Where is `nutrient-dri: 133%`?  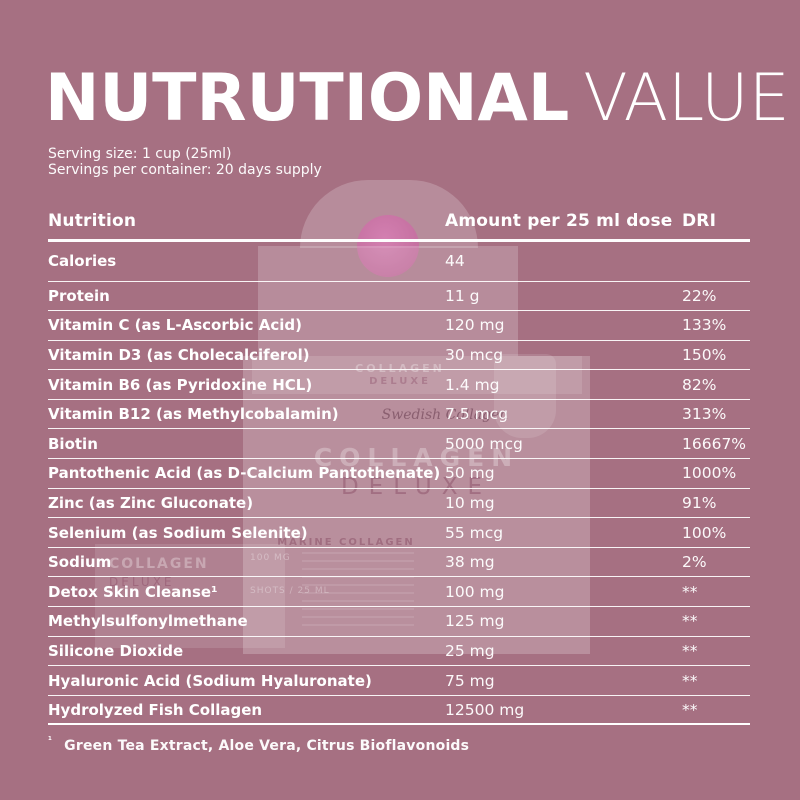
nutrient-dri: 133% is located at coordinates (704, 325).